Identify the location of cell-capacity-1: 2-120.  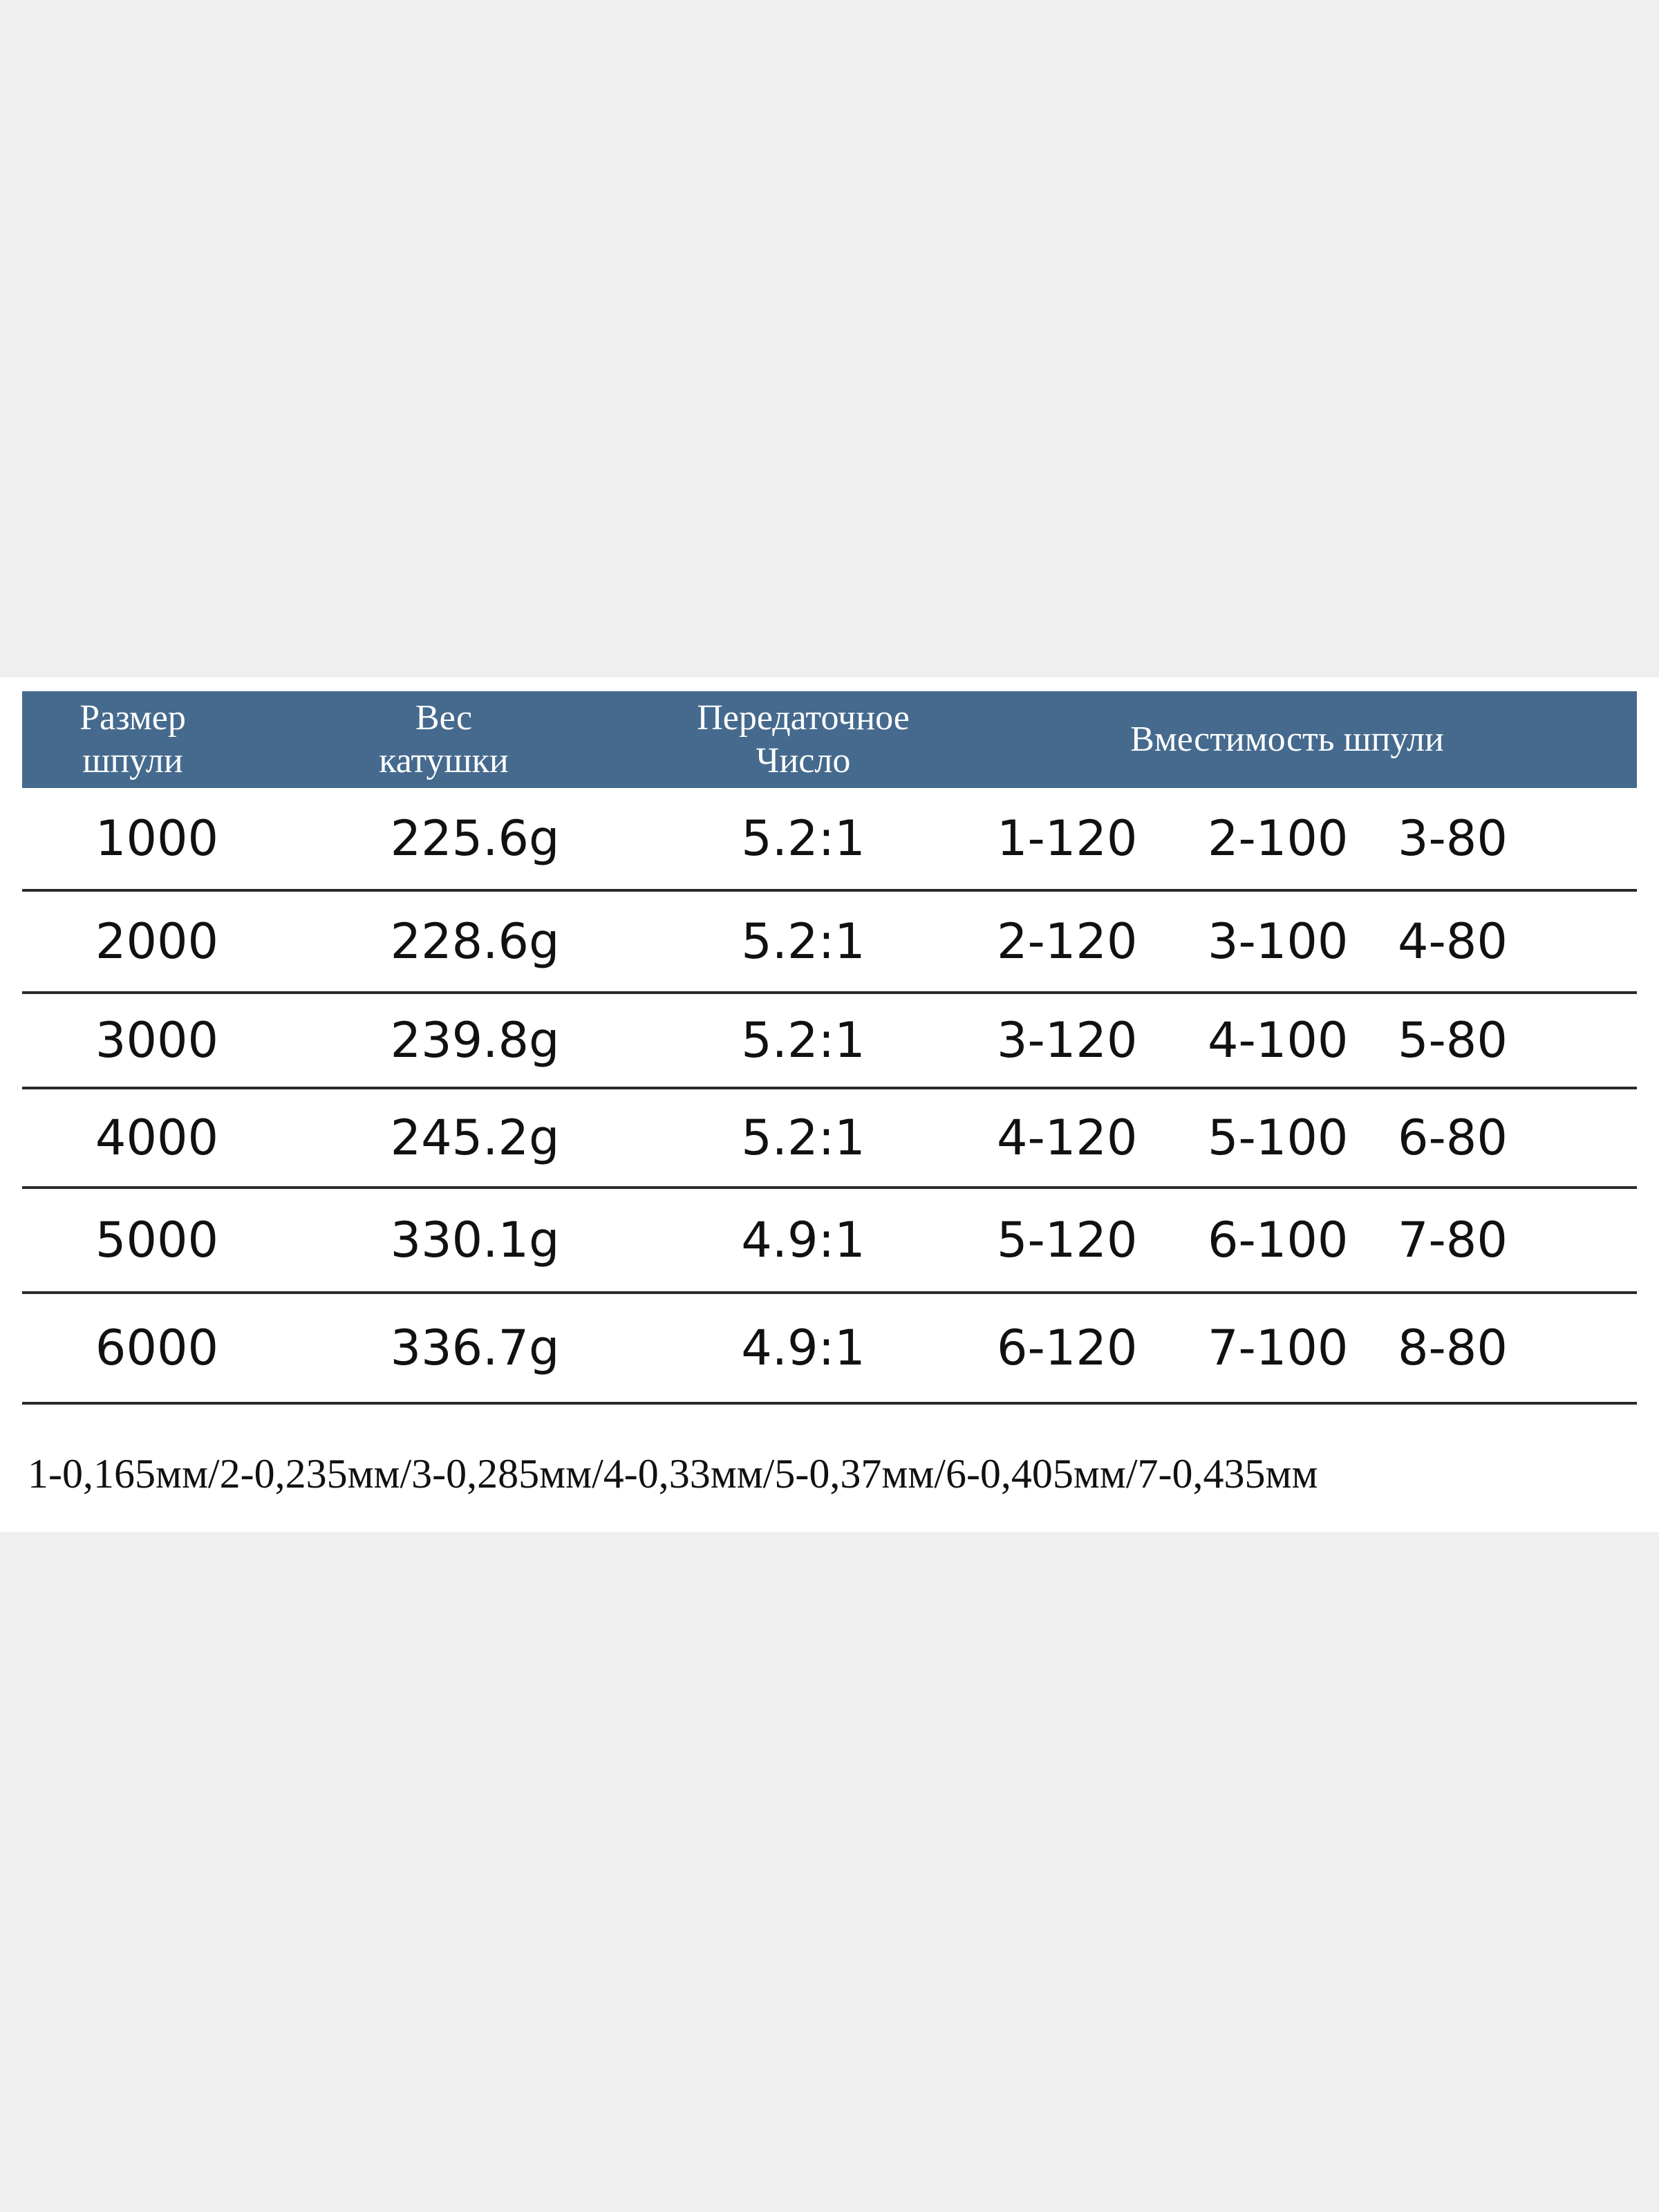
(1067, 941).